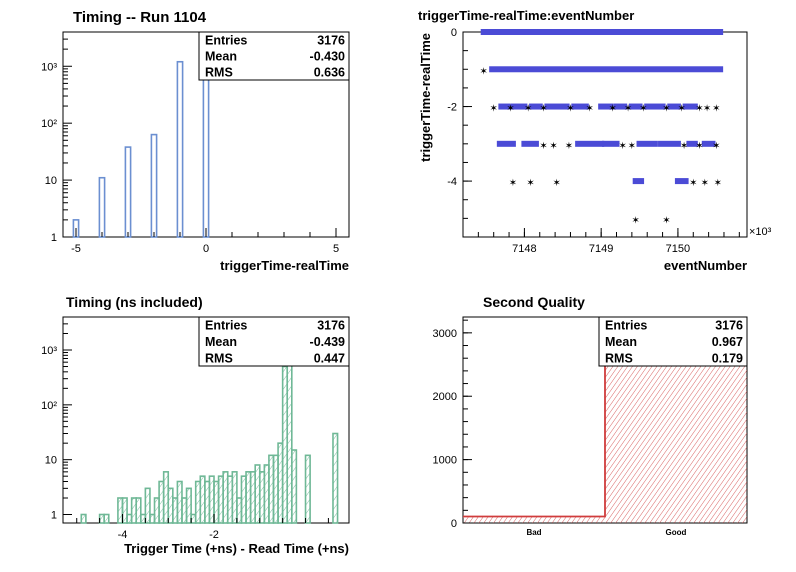  Describe the element at coordinates (123, 535) in the screenshot. I see `x-tick-label: -4` at that location.